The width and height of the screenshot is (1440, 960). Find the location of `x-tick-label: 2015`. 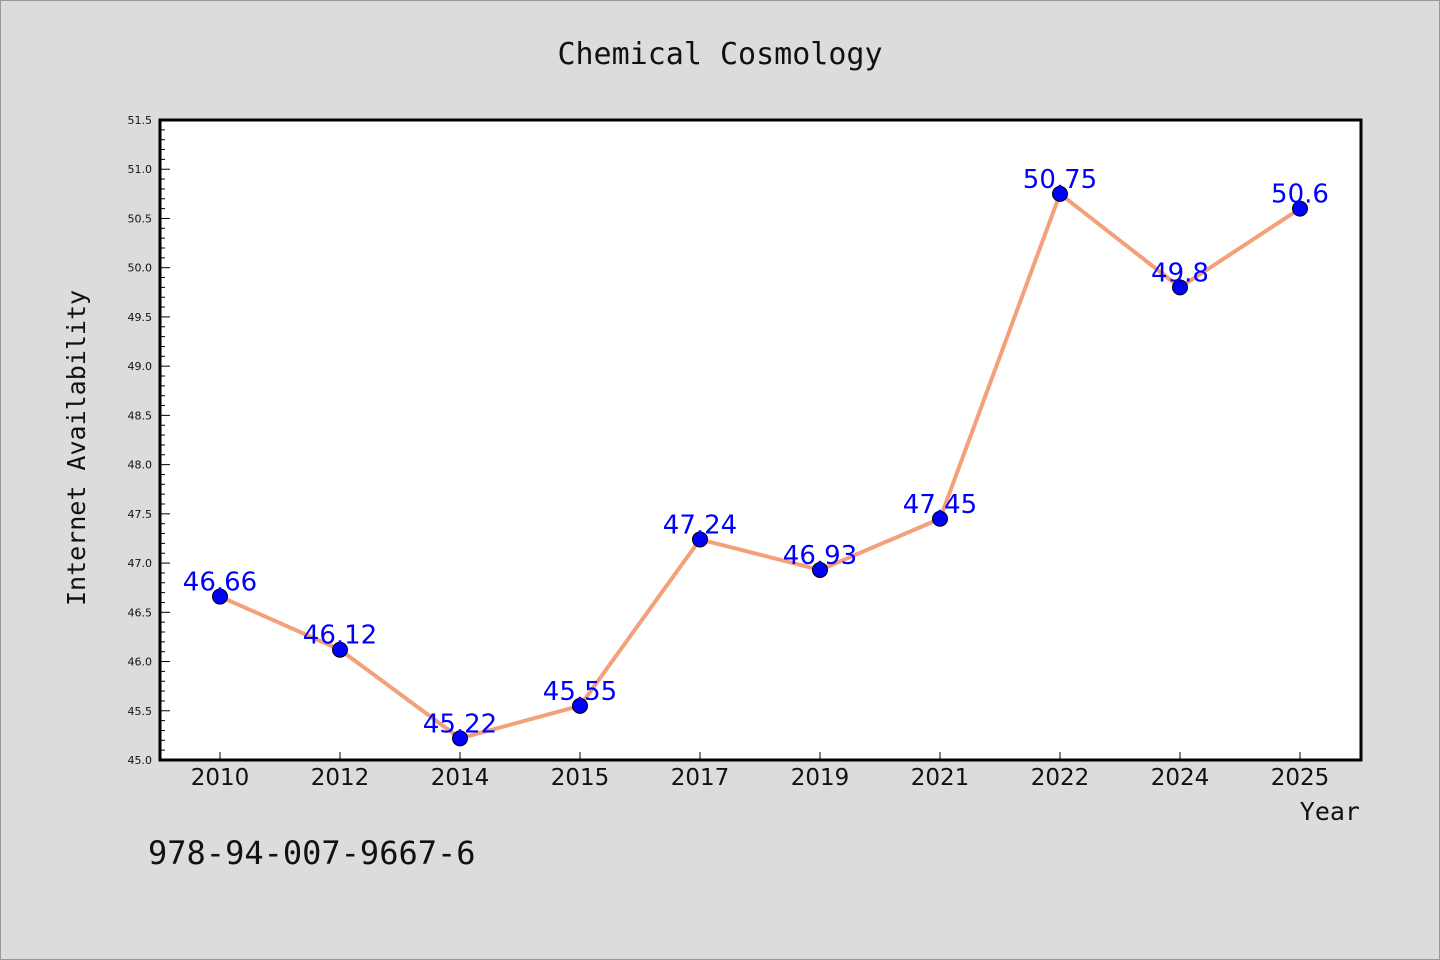

x-tick-label: 2015 is located at coordinates (580, 778).